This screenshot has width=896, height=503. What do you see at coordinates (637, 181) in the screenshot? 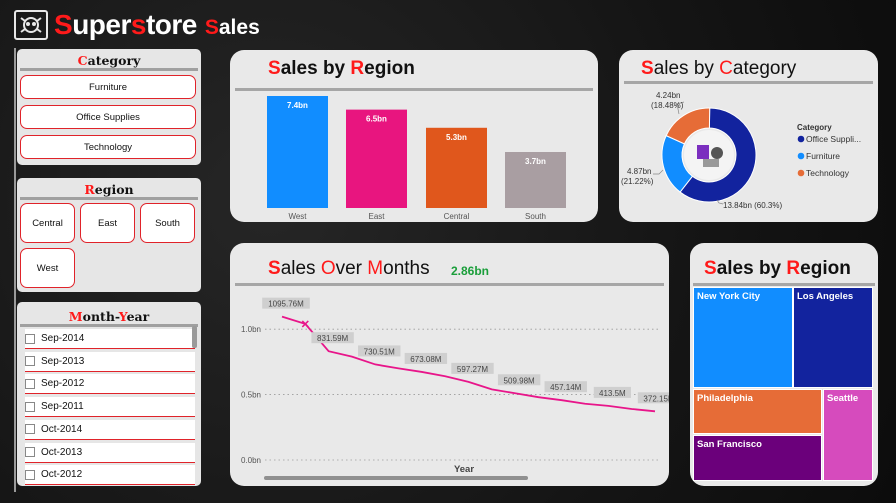
I see `slice-data-label: (21.22%)` at bounding box center [637, 181].